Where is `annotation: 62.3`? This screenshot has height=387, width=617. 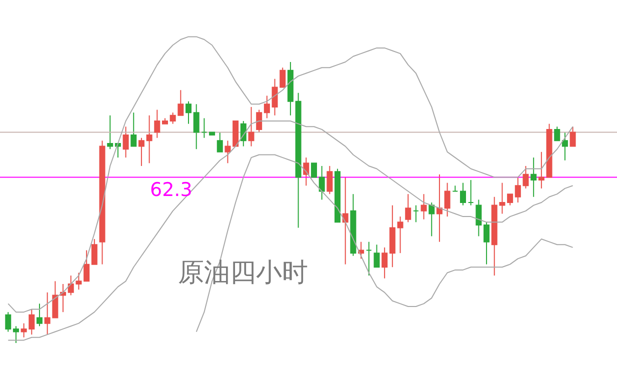
annotation: 62.3 is located at coordinates (171, 190).